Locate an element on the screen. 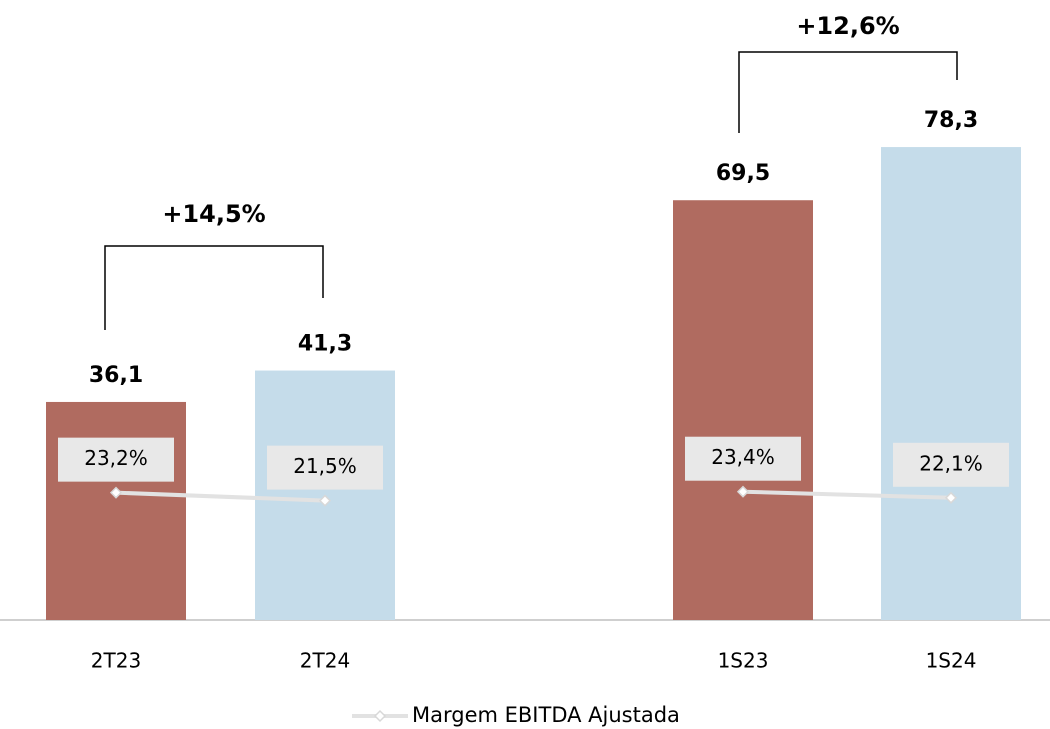 The width and height of the screenshot is (1050, 729). growth-label: +14,5% is located at coordinates (213, 214).